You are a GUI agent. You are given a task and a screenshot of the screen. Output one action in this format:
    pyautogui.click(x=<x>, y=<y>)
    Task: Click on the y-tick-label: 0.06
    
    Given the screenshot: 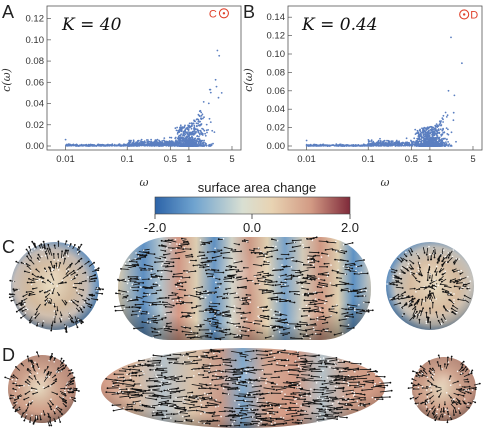 What is the action you would take?
    pyautogui.click(x=276, y=91)
    